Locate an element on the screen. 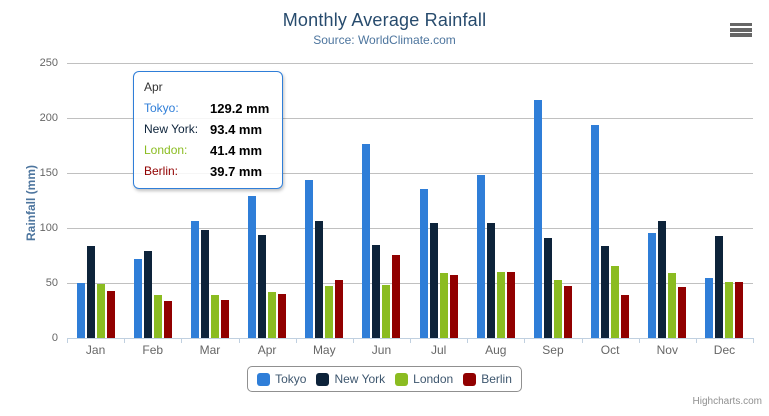  legend-label: London is located at coordinates (433, 379).